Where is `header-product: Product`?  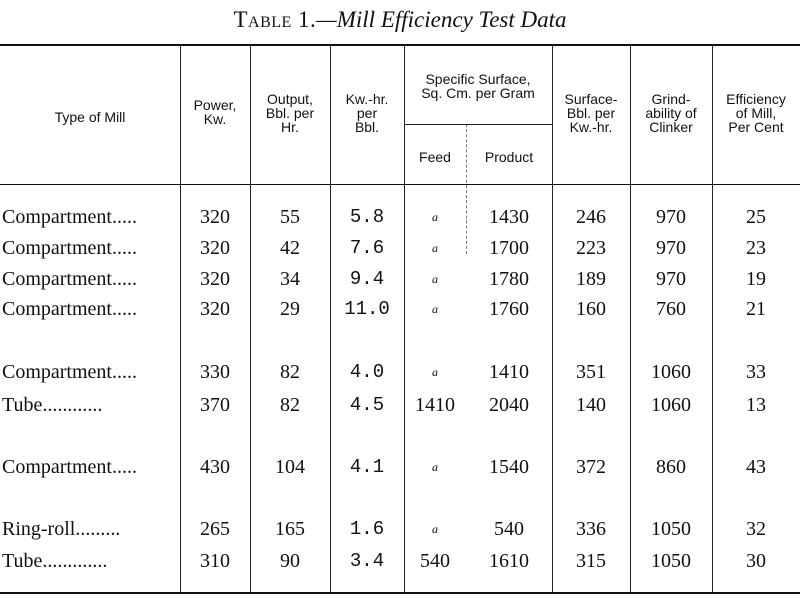
header-product: Product is located at coordinates (509, 157).